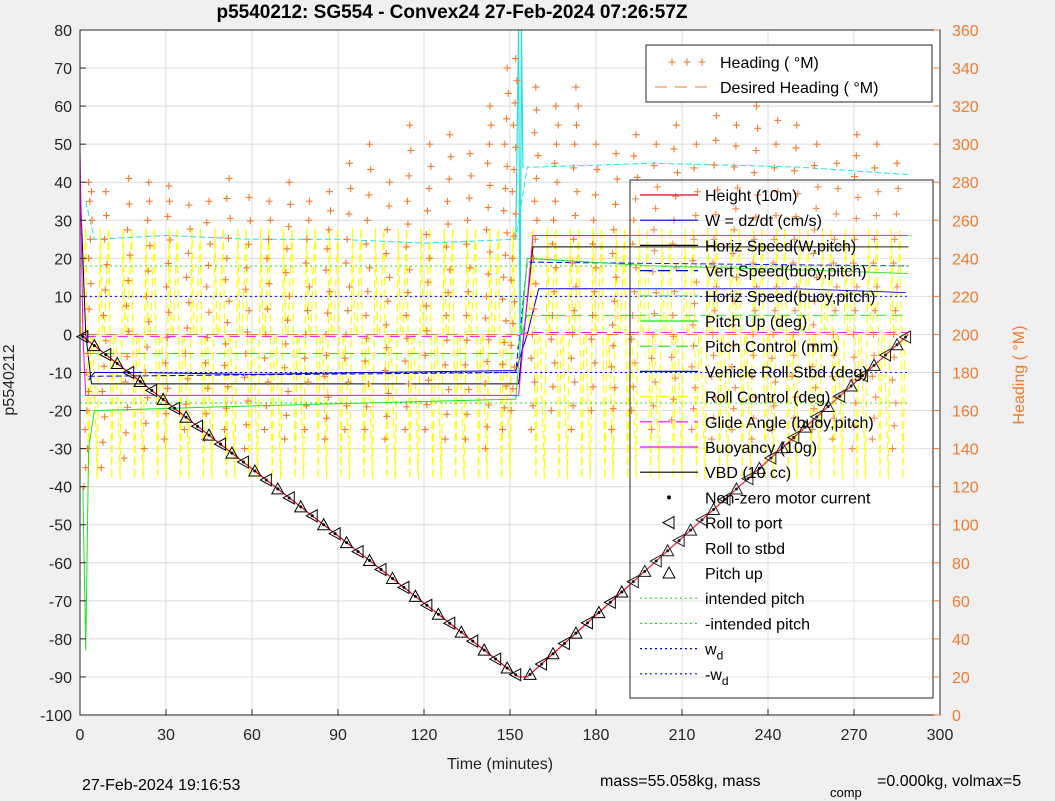 The width and height of the screenshot is (1055, 801). Describe the element at coordinates (789, 423) in the screenshot. I see `legend-label: Glide Angle (buoy,pitch)` at that location.